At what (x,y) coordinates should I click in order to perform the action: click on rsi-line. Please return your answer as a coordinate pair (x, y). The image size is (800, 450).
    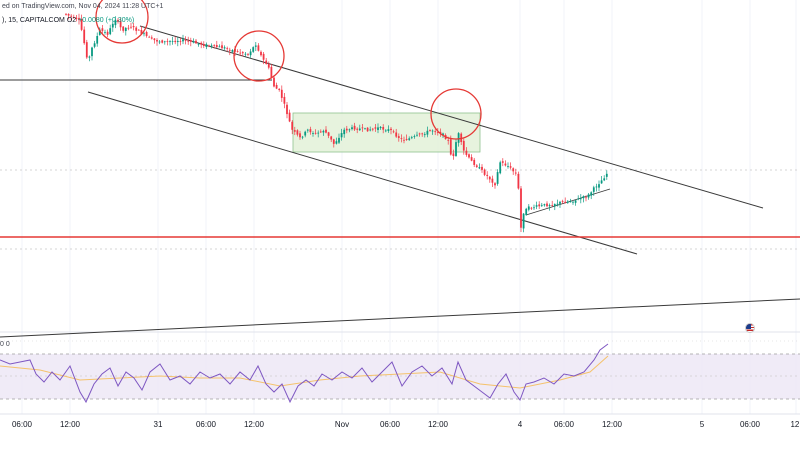
    Looking at the image, I should click on (304, 373).